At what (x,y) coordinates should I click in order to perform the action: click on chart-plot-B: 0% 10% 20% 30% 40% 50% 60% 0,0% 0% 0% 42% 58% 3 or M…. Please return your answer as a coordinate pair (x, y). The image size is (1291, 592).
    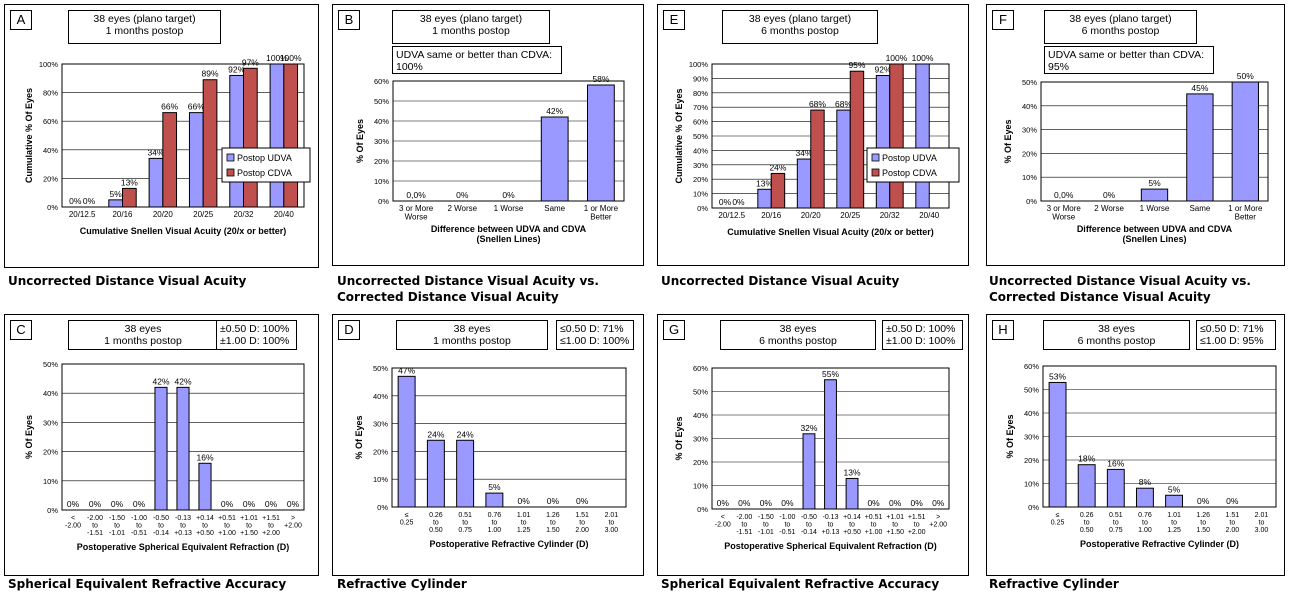
    Looking at the image, I should click on (490, 159).